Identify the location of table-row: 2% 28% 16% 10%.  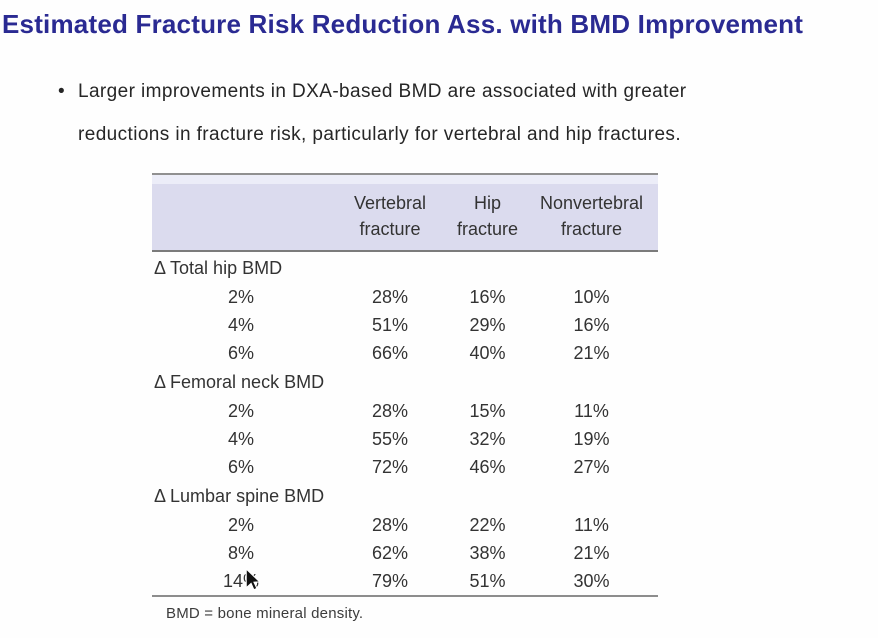
(405, 297).